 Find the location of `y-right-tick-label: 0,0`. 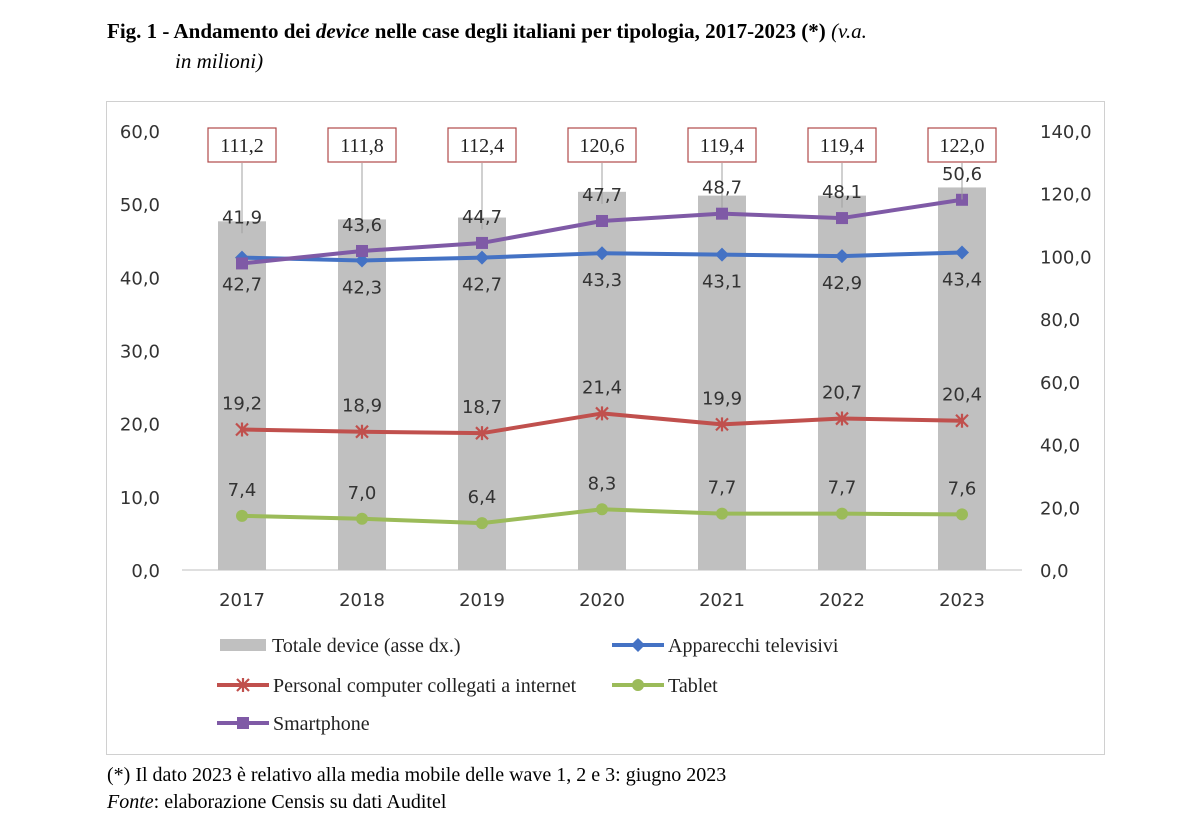

y-right-tick-label: 0,0 is located at coordinates (1054, 571).